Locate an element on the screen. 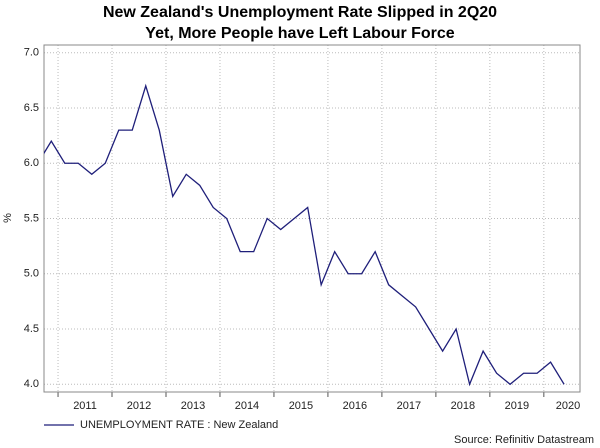  x-tick-label: 2015 is located at coordinates (301, 406).